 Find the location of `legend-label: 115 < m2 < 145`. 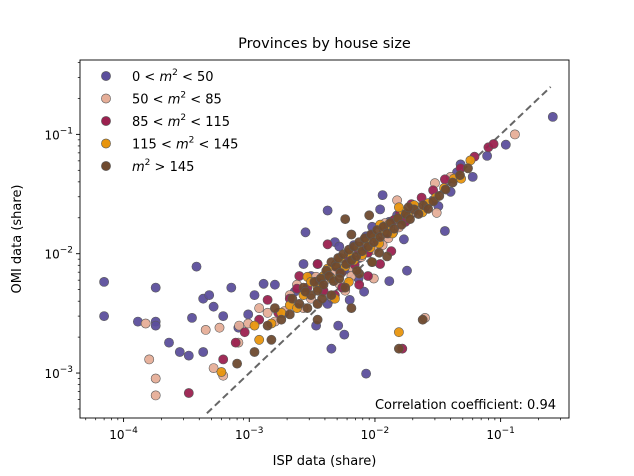

legend-label: 115 < m2 < 145 is located at coordinates (185, 144).